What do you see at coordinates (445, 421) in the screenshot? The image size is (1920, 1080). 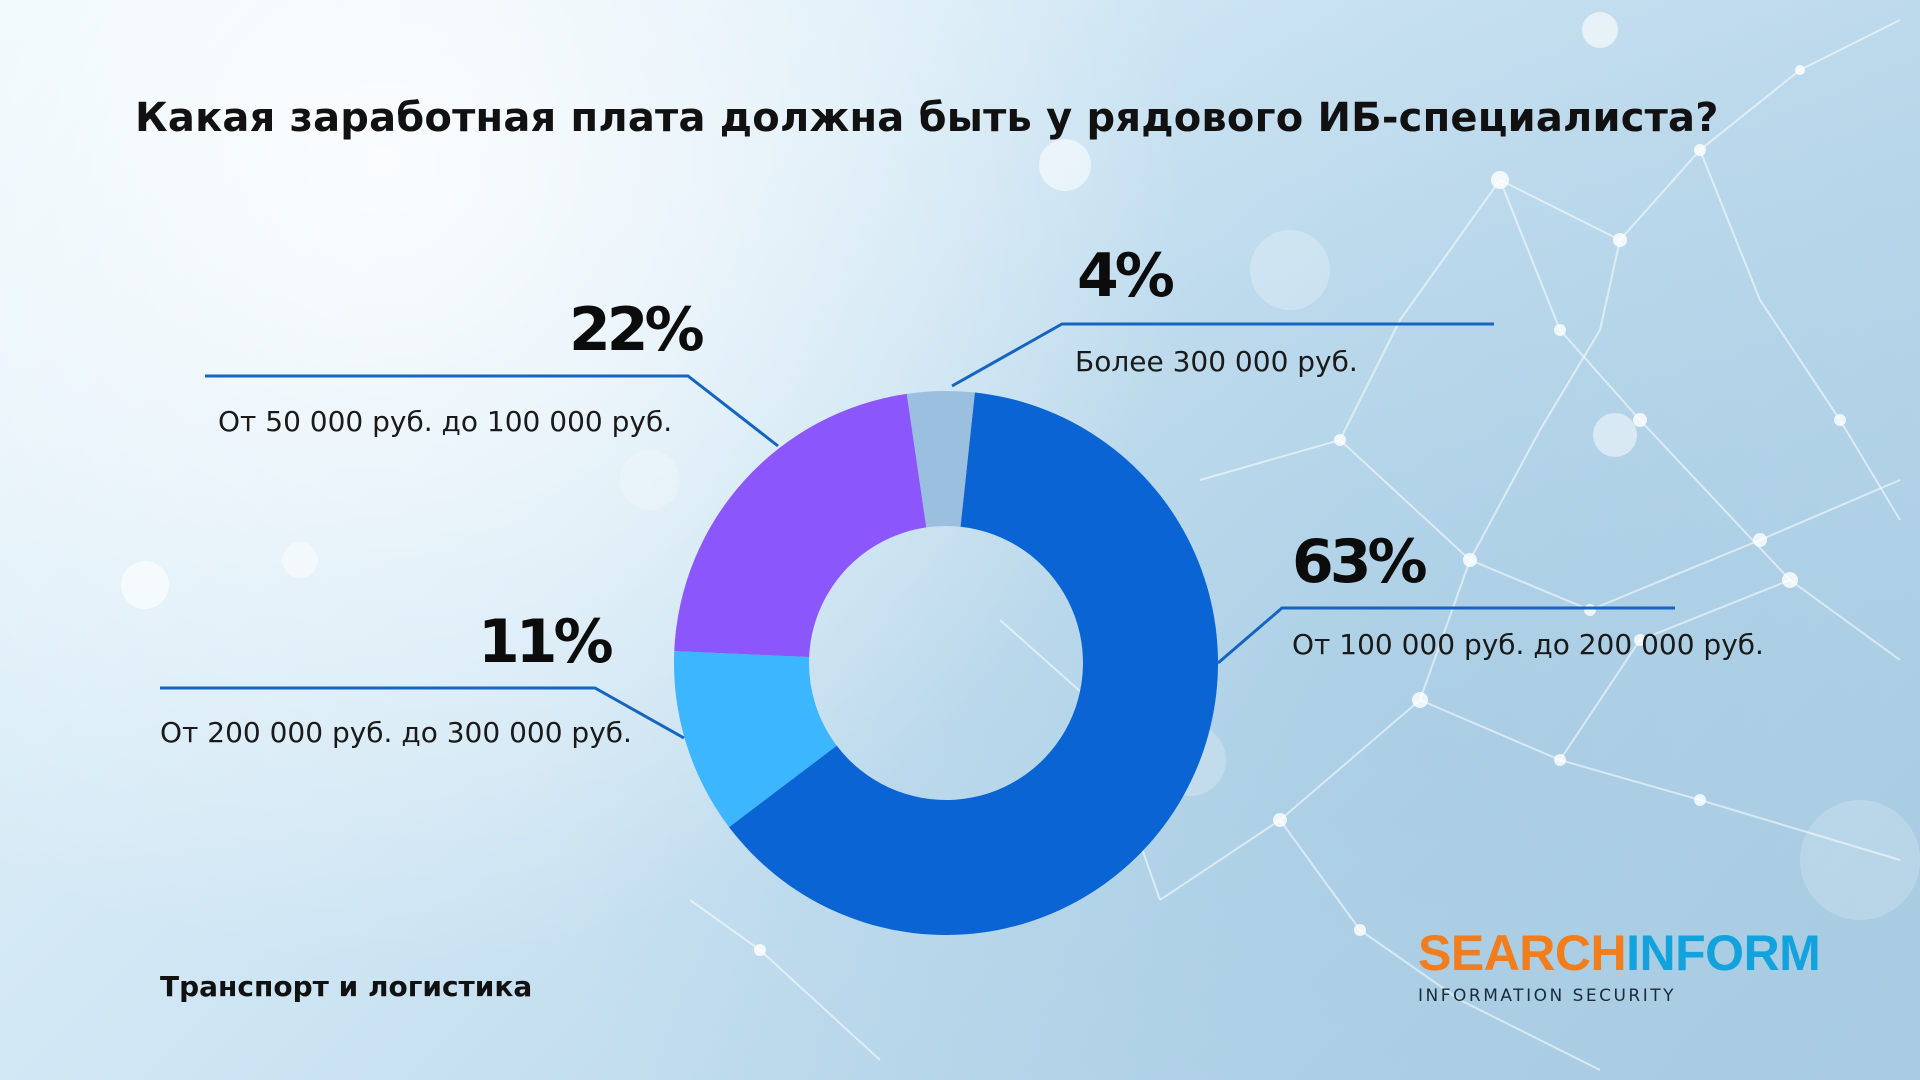 I see `category-label-50-100: От 50 000 руб. до 100 000 руб.` at bounding box center [445, 421].